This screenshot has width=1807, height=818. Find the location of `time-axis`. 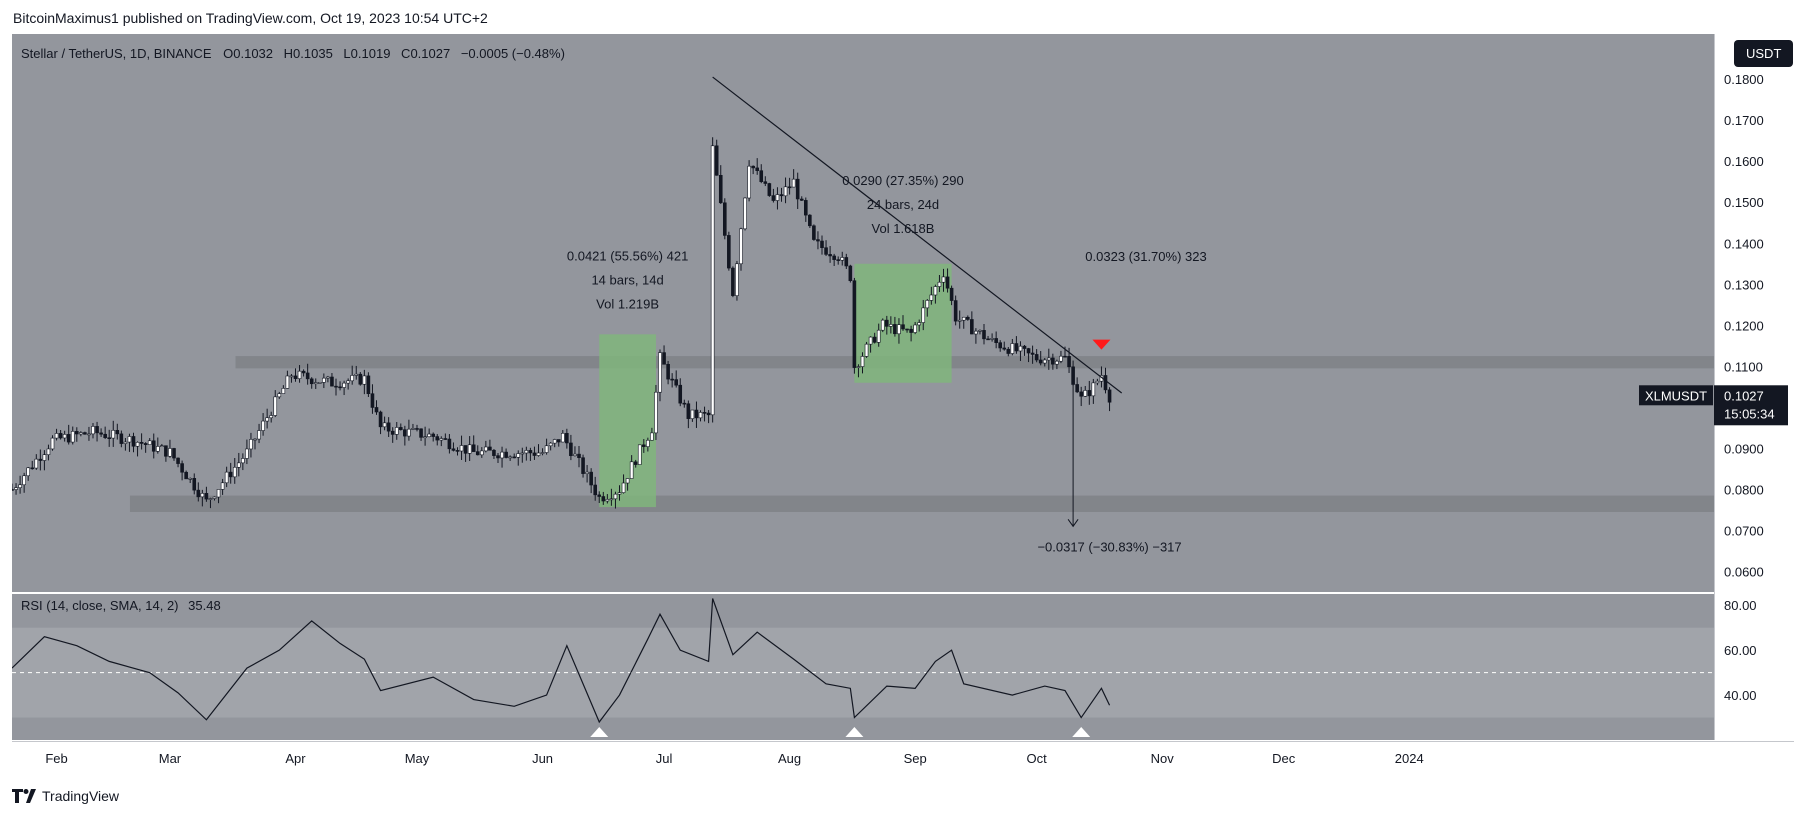

time-axis is located at coordinates (903, 758).